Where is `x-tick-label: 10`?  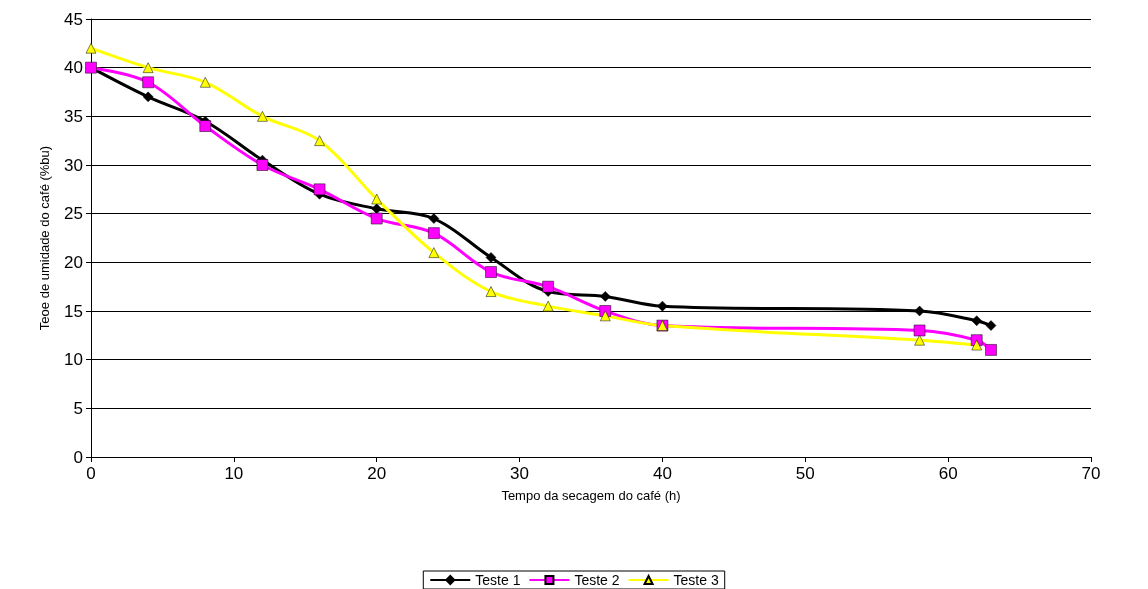 x-tick-label: 10 is located at coordinates (234, 473).